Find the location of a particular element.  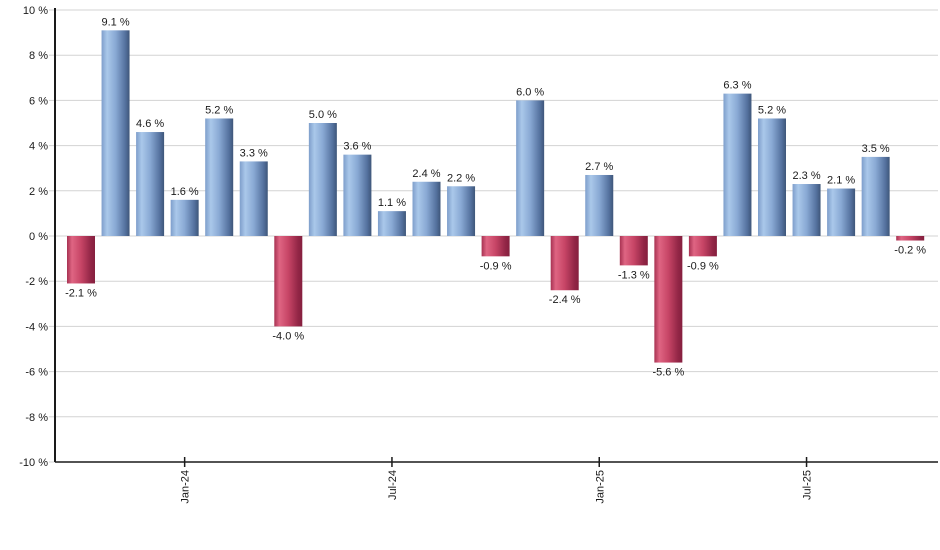

x-axis-tick-label: Jul-24 is located at coordinates (393, 485).